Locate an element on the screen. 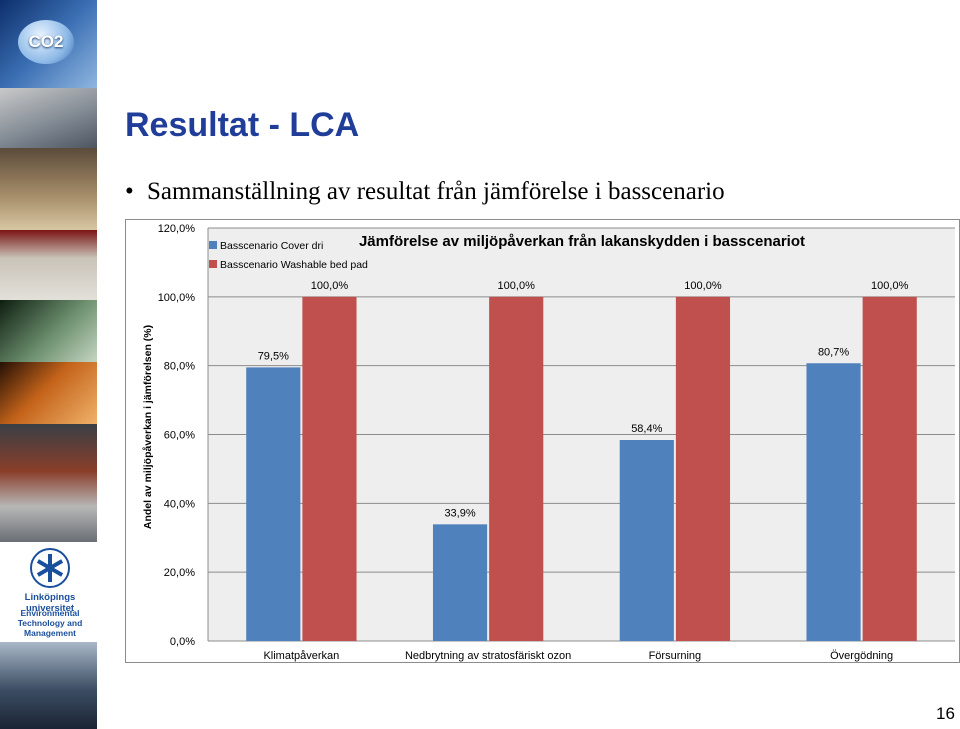 This screenshot has width=960, height=729. y-tick-label: 60,0% is located at coordinates (179, 436).